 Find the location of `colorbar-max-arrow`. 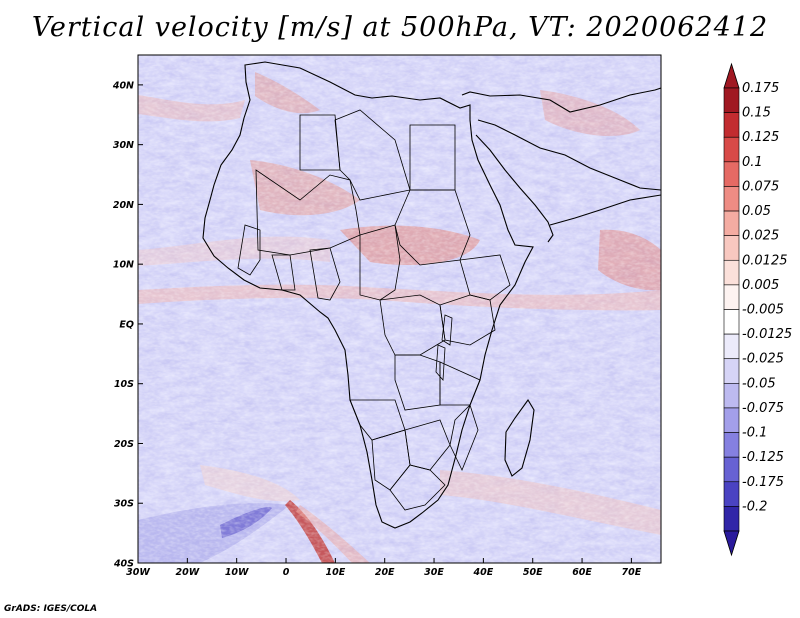

colorbar-max-arrow is located at coordinates (731, 75).